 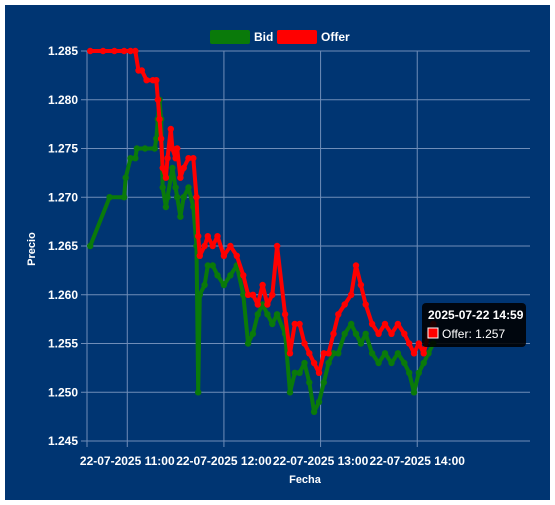 What do you see at coordinates (313, 37) in the screenshot?
I see `legend-item-offer: Offer` at bounding box center [313, 37].